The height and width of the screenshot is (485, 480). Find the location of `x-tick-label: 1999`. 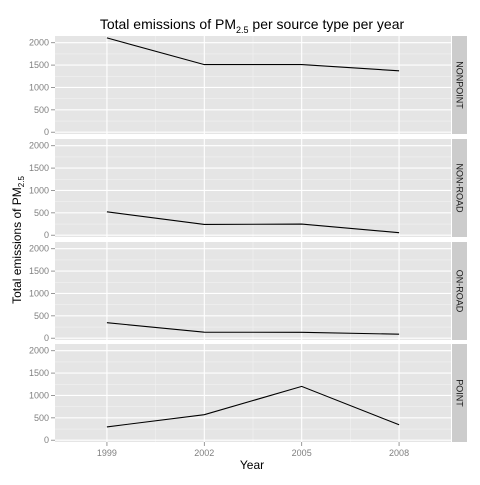

x-tick-label: 1999 is located at coordinates (107, 453).